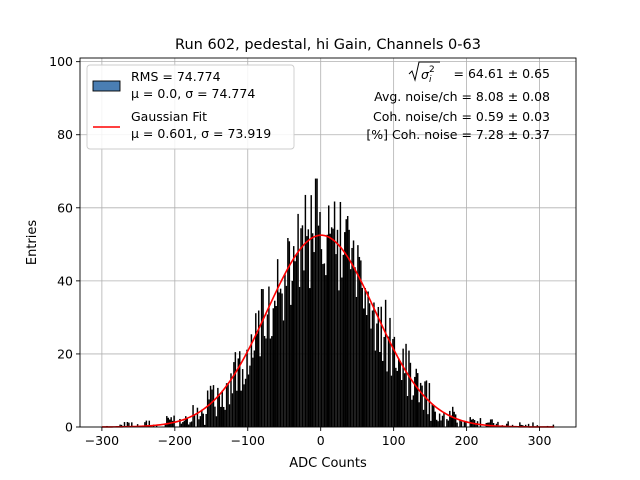 The height and width of the screenshot is (480, 640). What do you see at coordinates (540, 440) in the screenshot?
I see `x-tick-label: 300` at bounding box center [540, 440].